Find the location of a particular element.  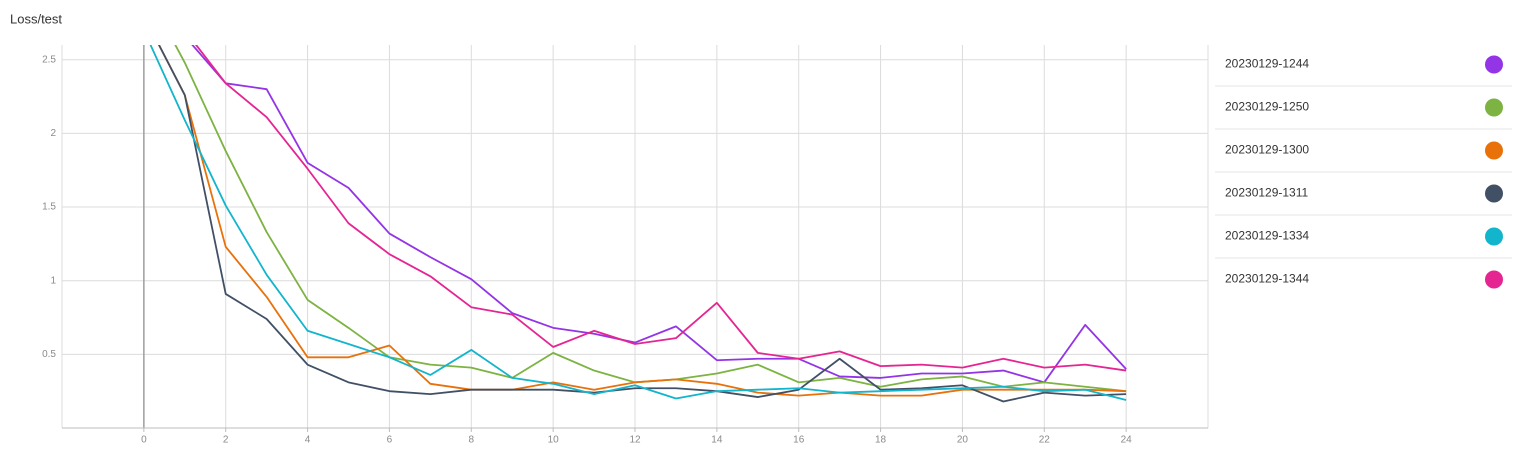

x-tick-label: 18 is located at coordinates (881, 440).